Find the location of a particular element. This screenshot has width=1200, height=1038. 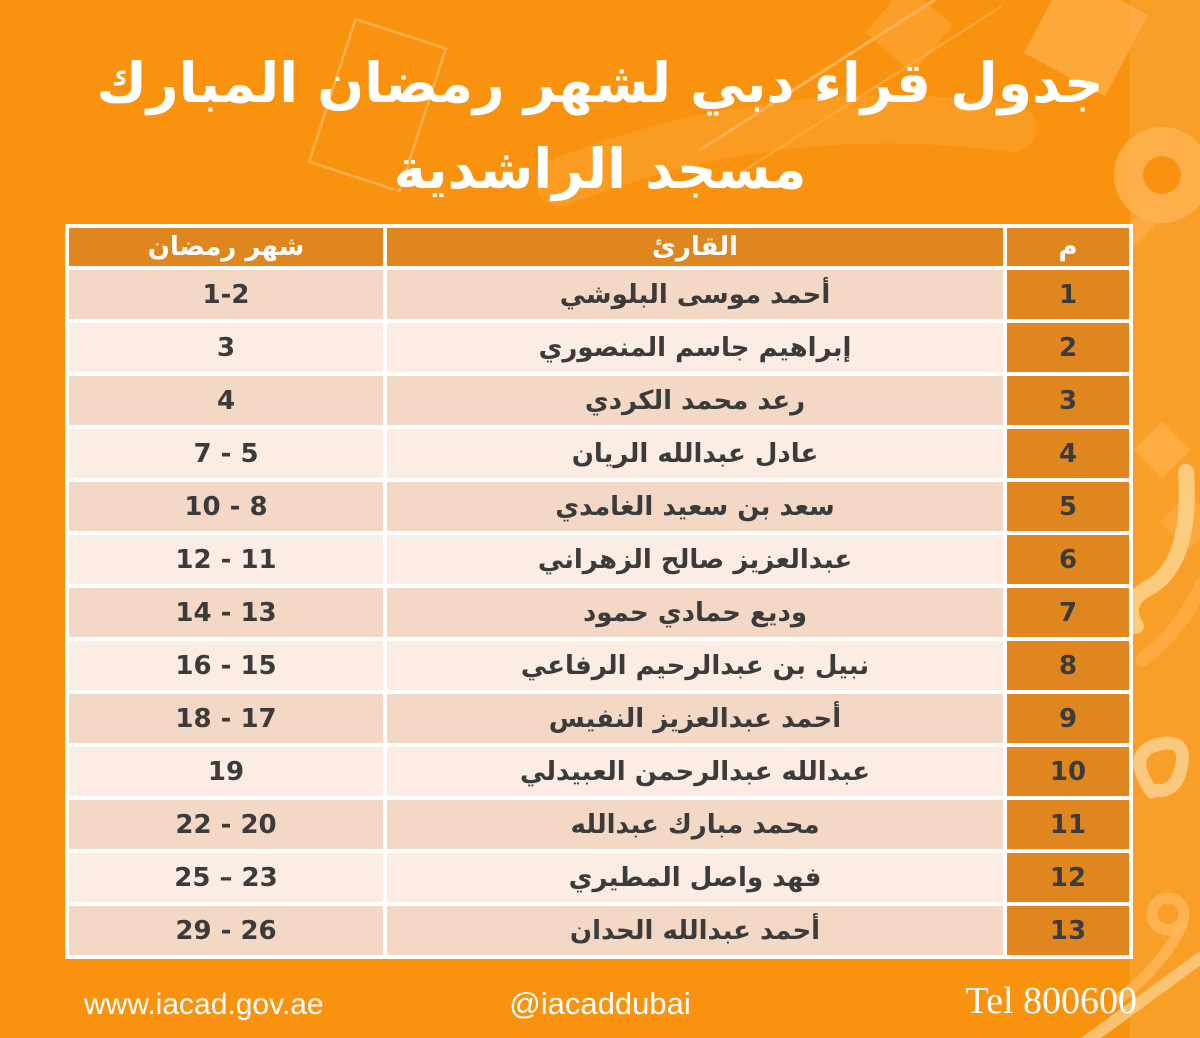

cream-diagonal-stroke is located at coordinates (1140, 994).